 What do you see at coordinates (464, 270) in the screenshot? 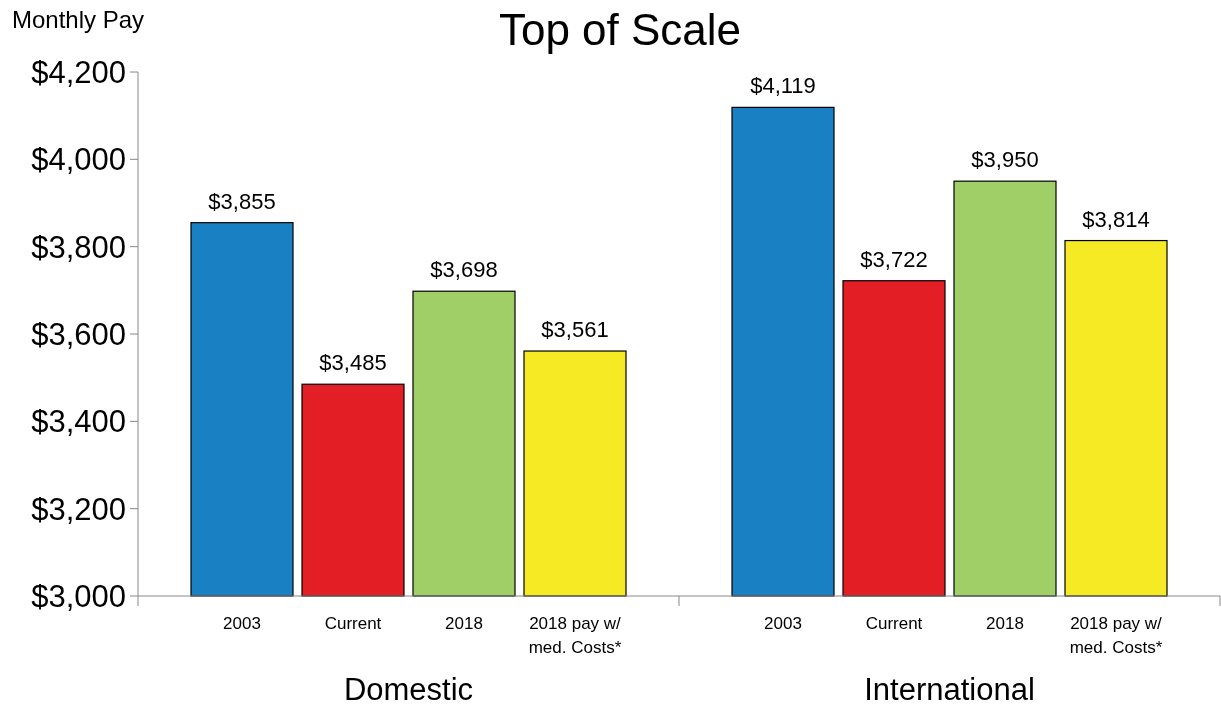
I see `data-label: $3,698` at bounding box center [464, 270].